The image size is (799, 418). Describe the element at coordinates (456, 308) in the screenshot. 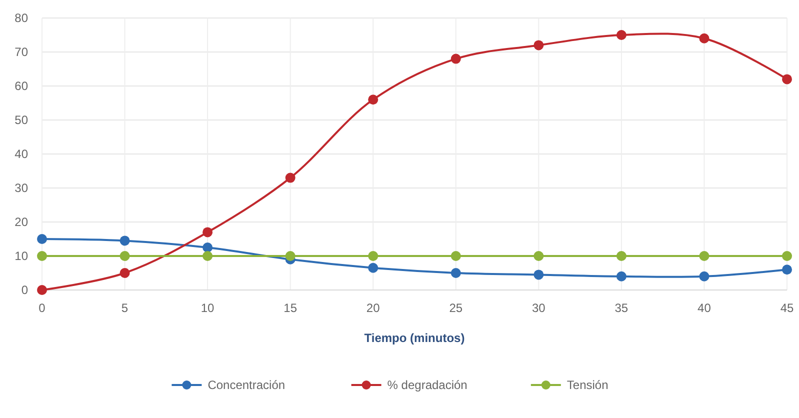

I see `x-tick-label: 25` at that location.